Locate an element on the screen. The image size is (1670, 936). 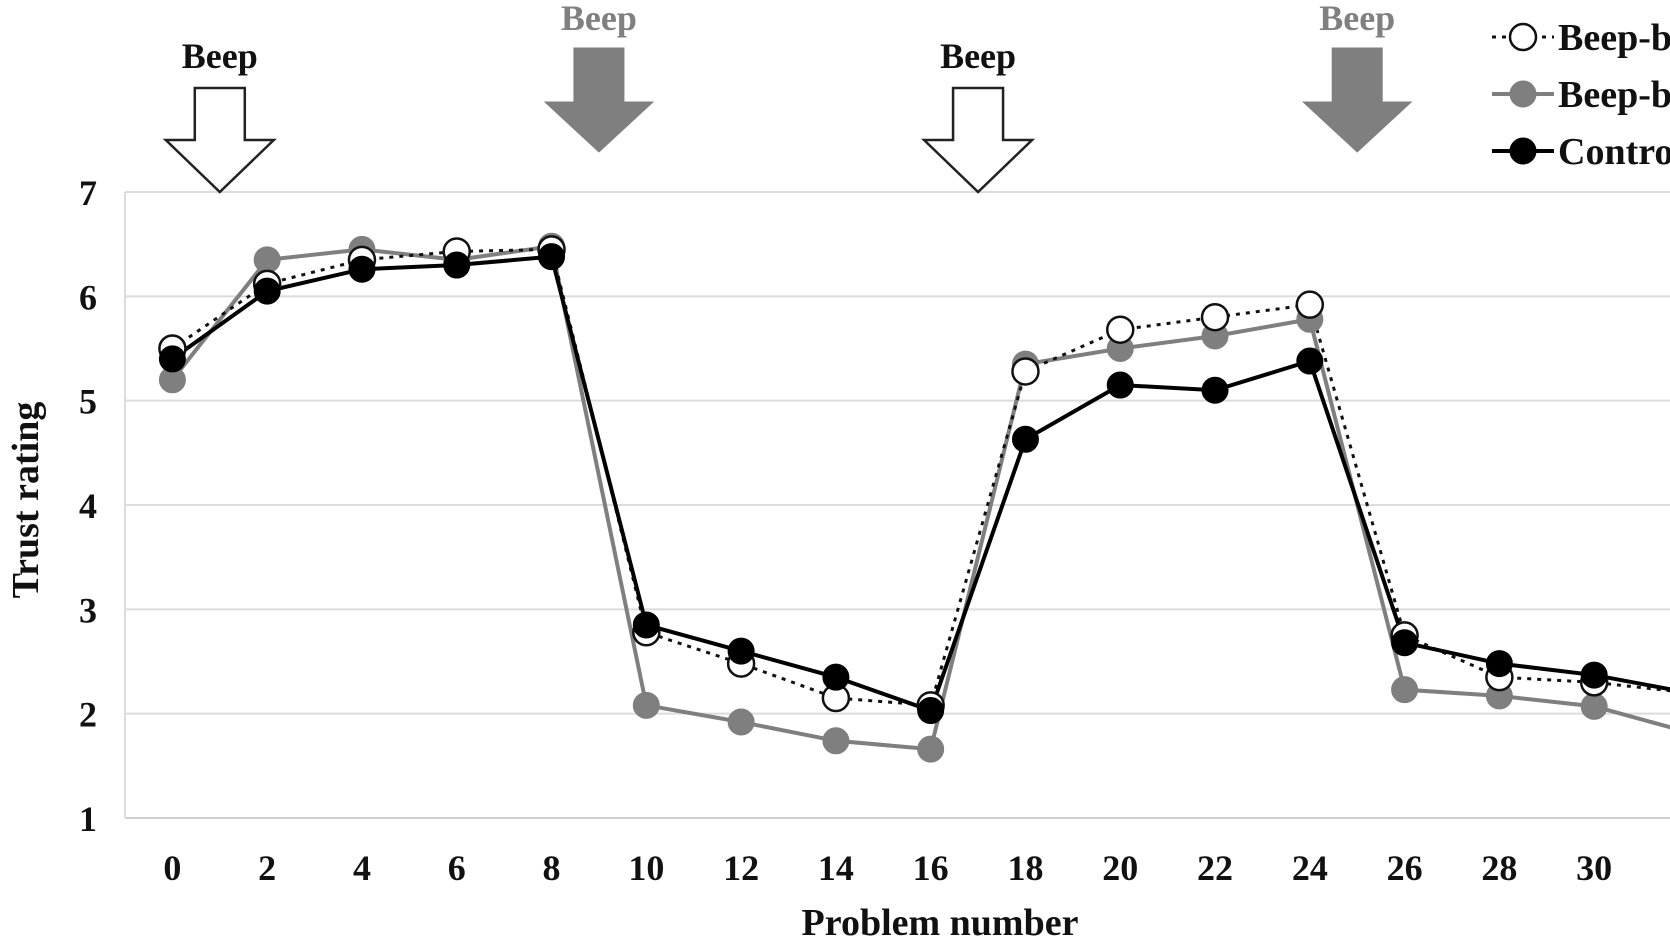
x-tick-label: 24 is located at coordinates (1310, 868).